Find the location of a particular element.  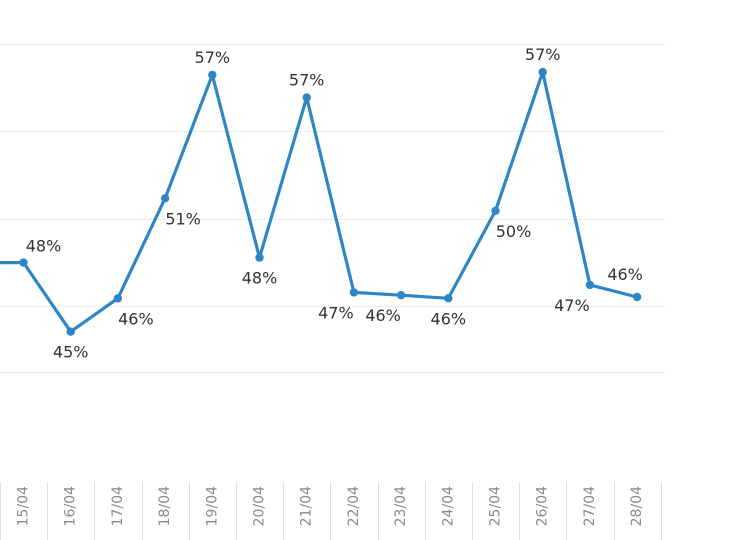

x-tick-label: 16/04 is located at coordinates (71, 506).